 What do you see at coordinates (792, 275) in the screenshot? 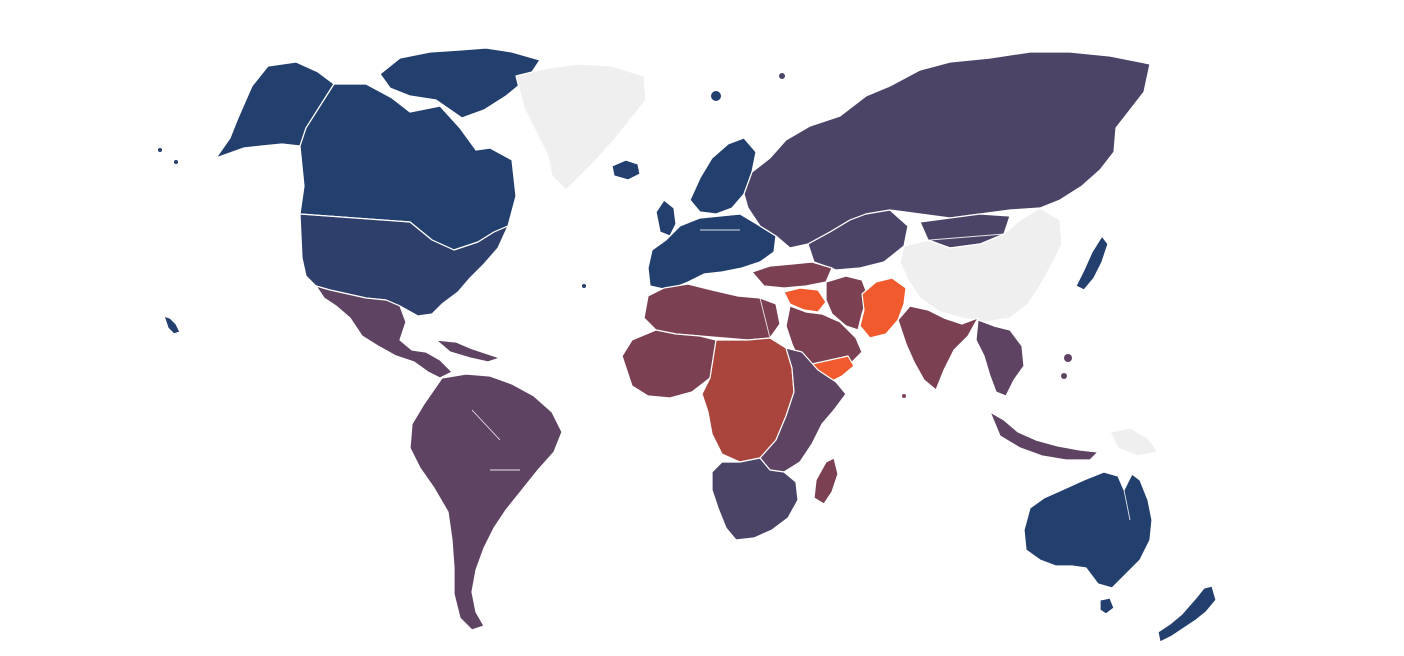
I see `region-turkey-caucasus` at bounding box center [792, 275].